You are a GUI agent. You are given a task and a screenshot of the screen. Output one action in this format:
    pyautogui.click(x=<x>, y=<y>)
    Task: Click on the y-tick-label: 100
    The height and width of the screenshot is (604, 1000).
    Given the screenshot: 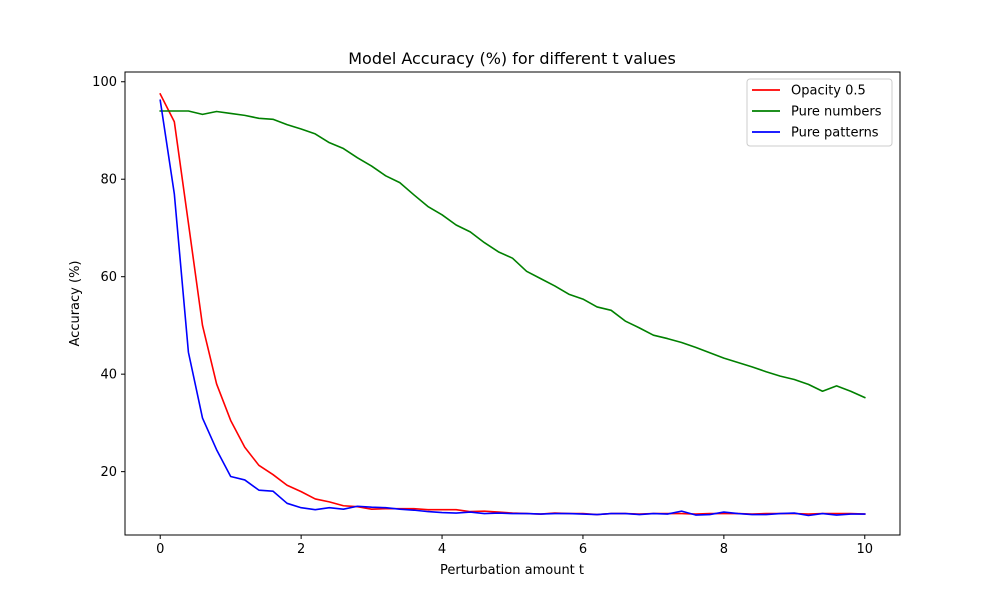 What is the action you would take?
    pyautogui.click(x=104, y=82)
    